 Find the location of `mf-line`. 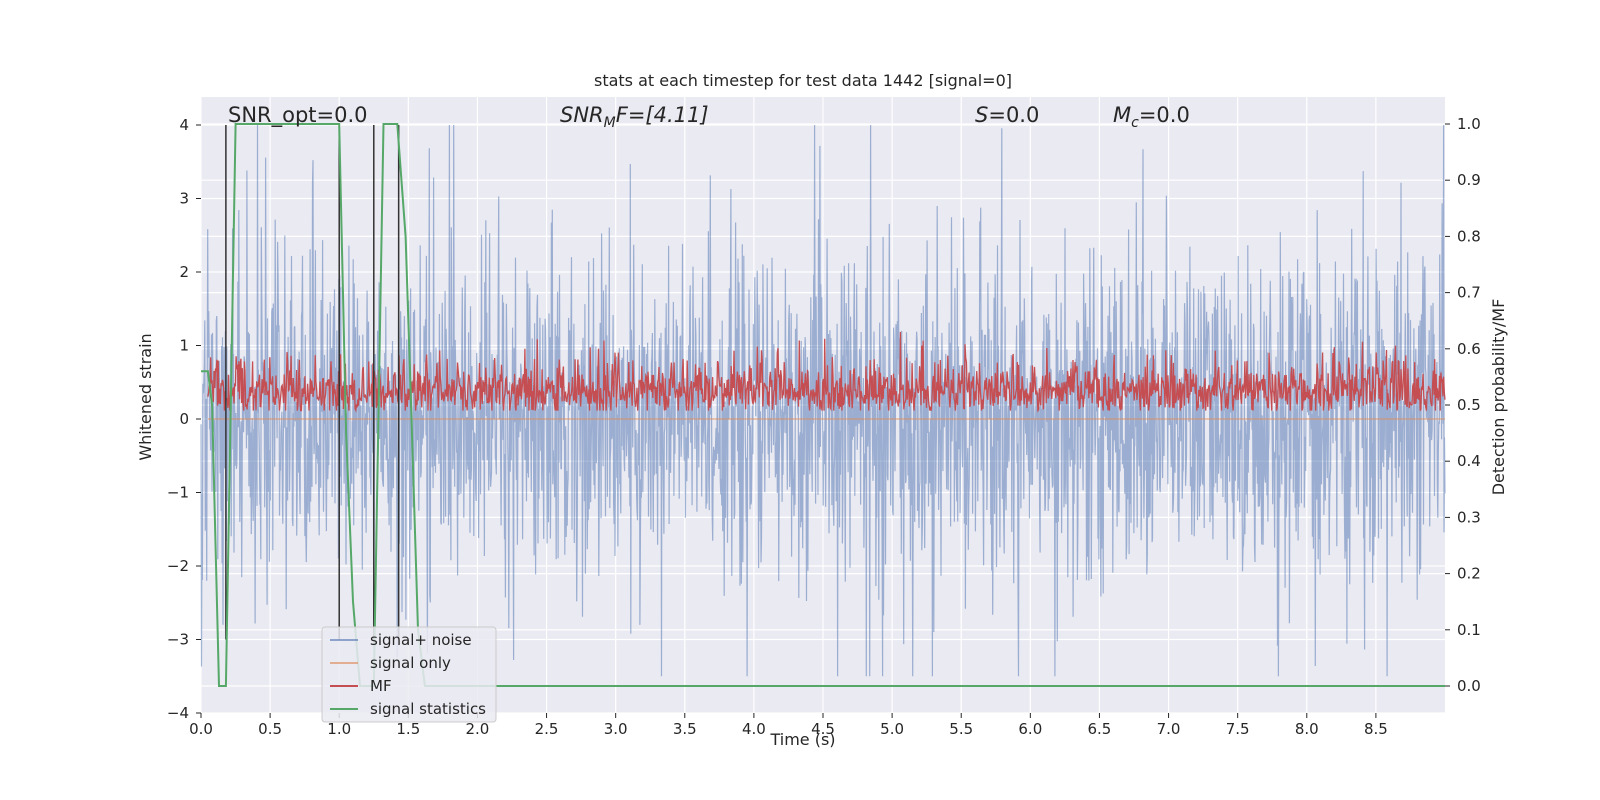

mf-line is located at coordinates (826, 372).